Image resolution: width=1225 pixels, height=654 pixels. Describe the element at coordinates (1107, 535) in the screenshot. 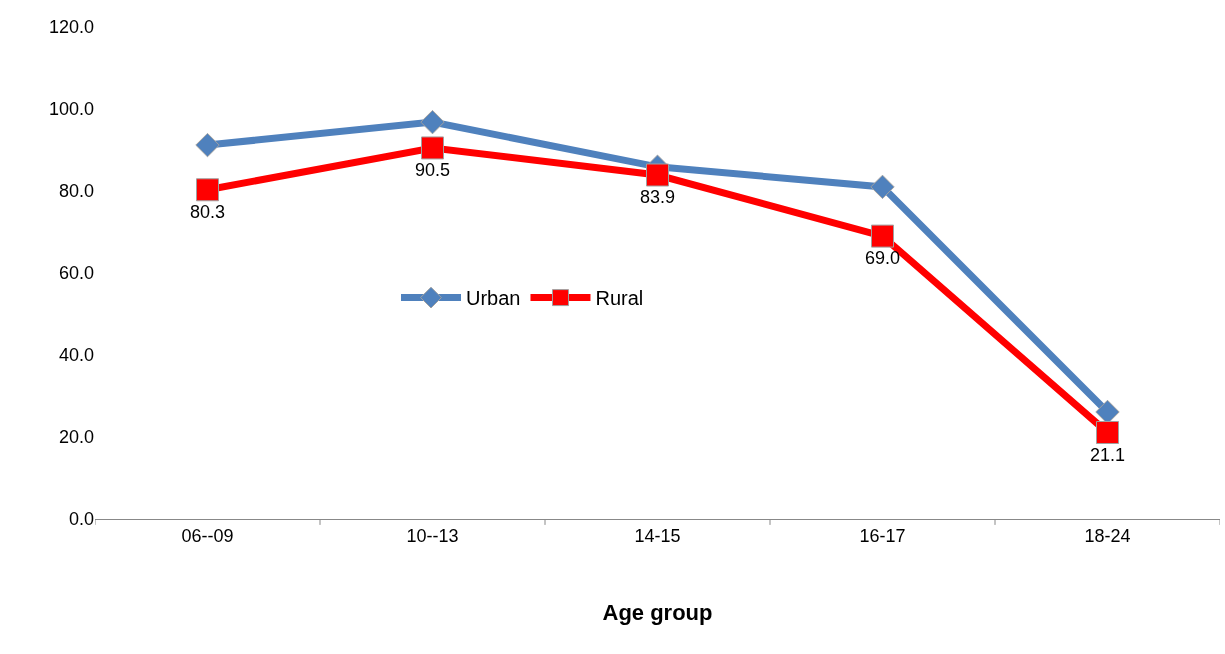

I see `x-tick-label: 18-24` at that location.